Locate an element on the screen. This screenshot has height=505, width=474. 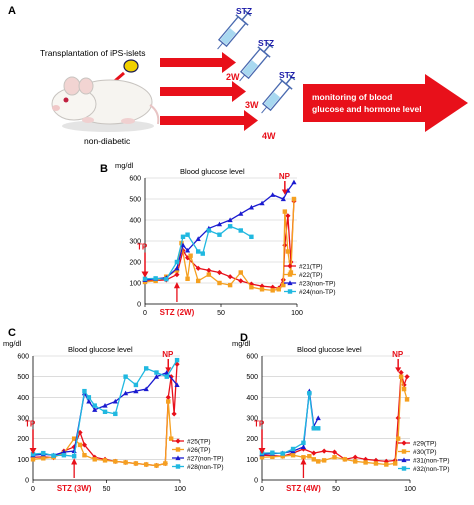
legend-item: #21(TP) is located at coordinates (303, 267).